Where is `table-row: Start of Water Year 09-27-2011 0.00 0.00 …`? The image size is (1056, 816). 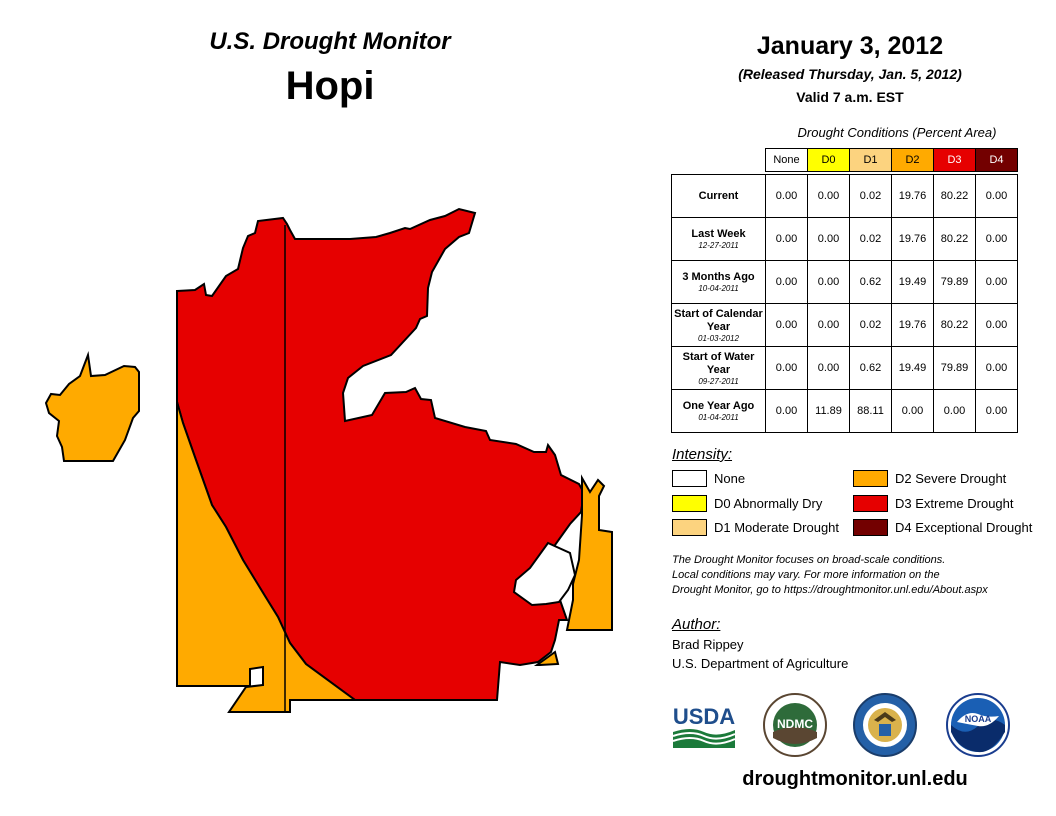 table-row: Start of Water Year 09-27-2011 0.00 0.00 … is located at coordinates (844, 368).